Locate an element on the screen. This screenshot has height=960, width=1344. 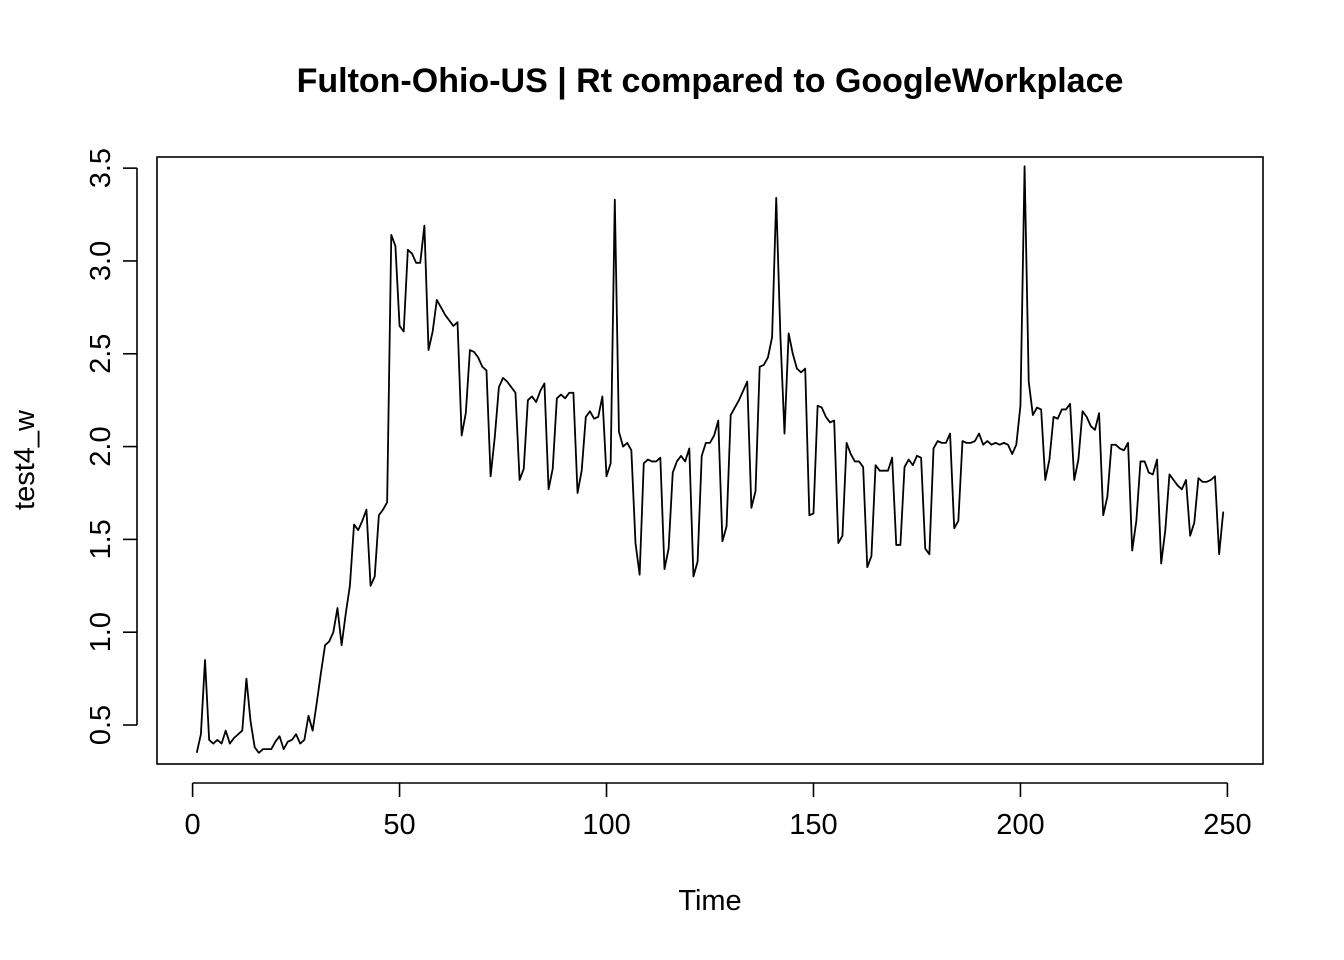
y-tick-label: 1.0 is located at coordinates (101, 632).